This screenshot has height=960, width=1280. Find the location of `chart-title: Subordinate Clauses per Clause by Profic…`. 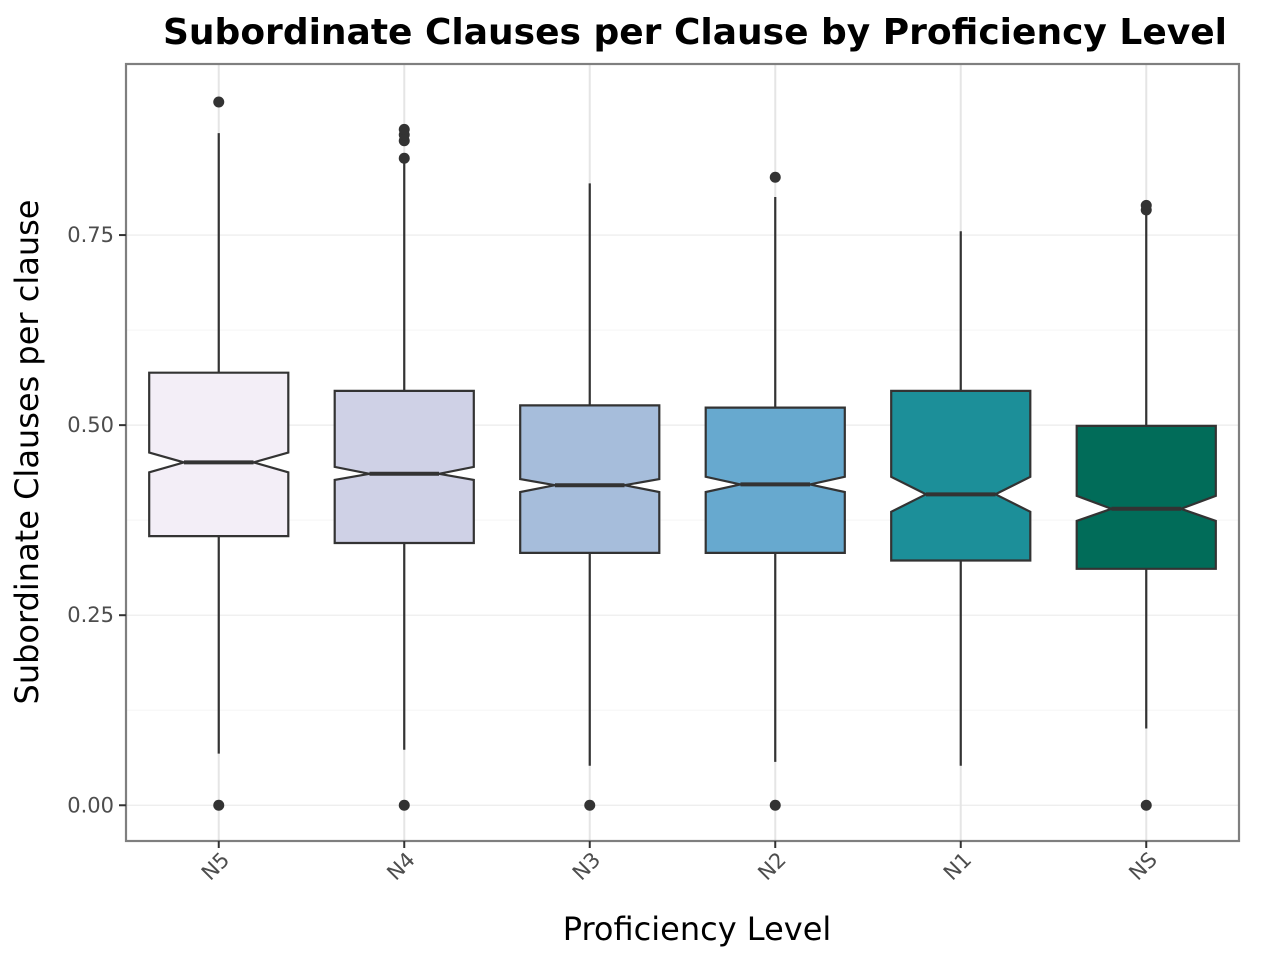

chart-title: Subordinate Clauses per Clause by Profic… is located at coordinates (695, 32).